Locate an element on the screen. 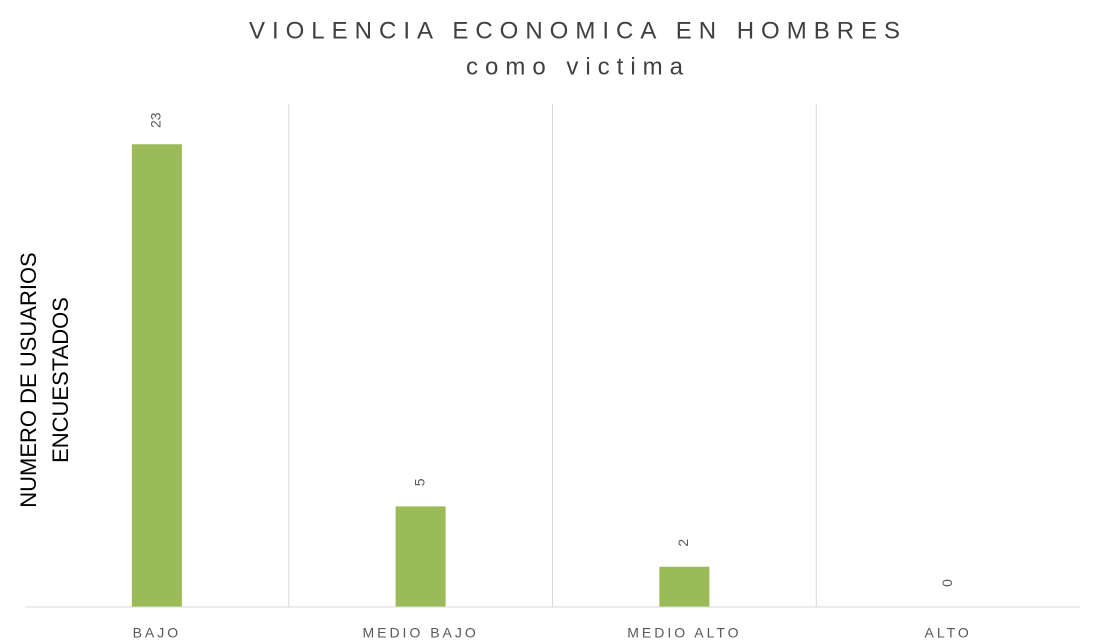  data-label: 0 is located at coordinates (947, 583).